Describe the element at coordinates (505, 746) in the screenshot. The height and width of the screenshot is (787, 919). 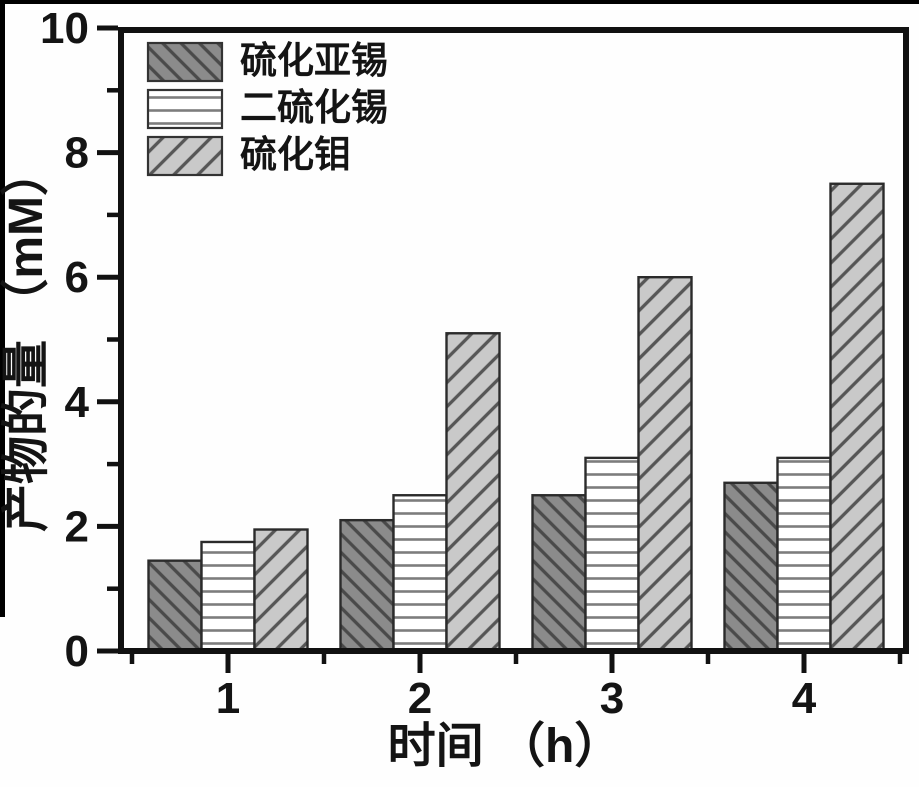
I see `x-axis-title: 时间 （h）` at that location.